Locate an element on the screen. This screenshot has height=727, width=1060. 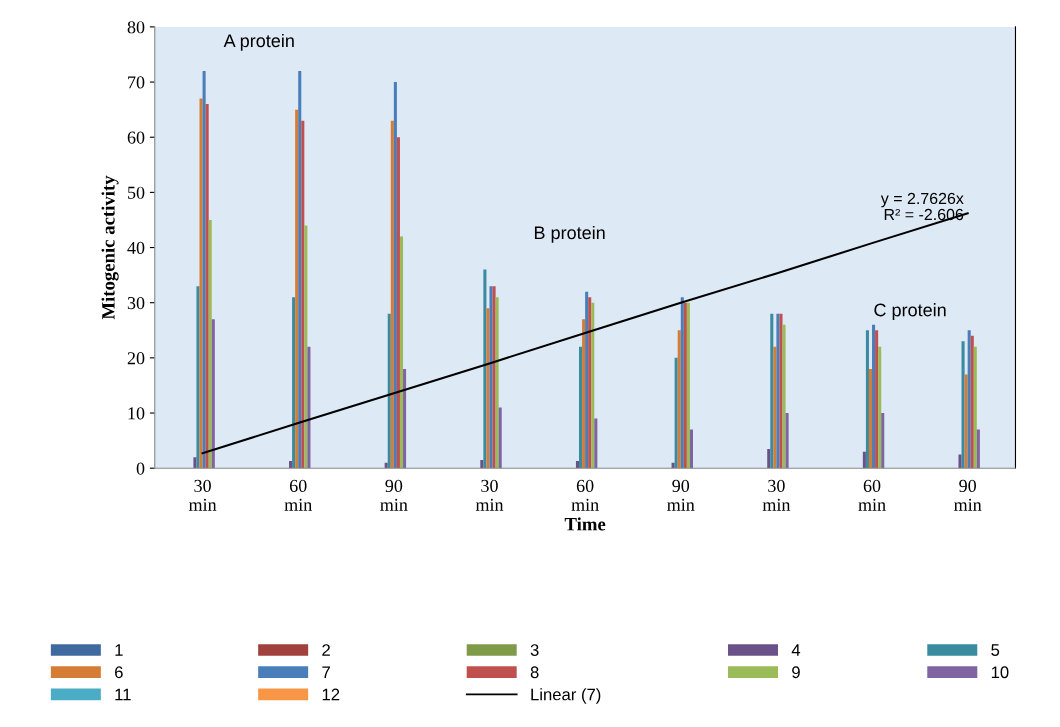
legend-label: Linear (7) is located at coordinates (566, 696).